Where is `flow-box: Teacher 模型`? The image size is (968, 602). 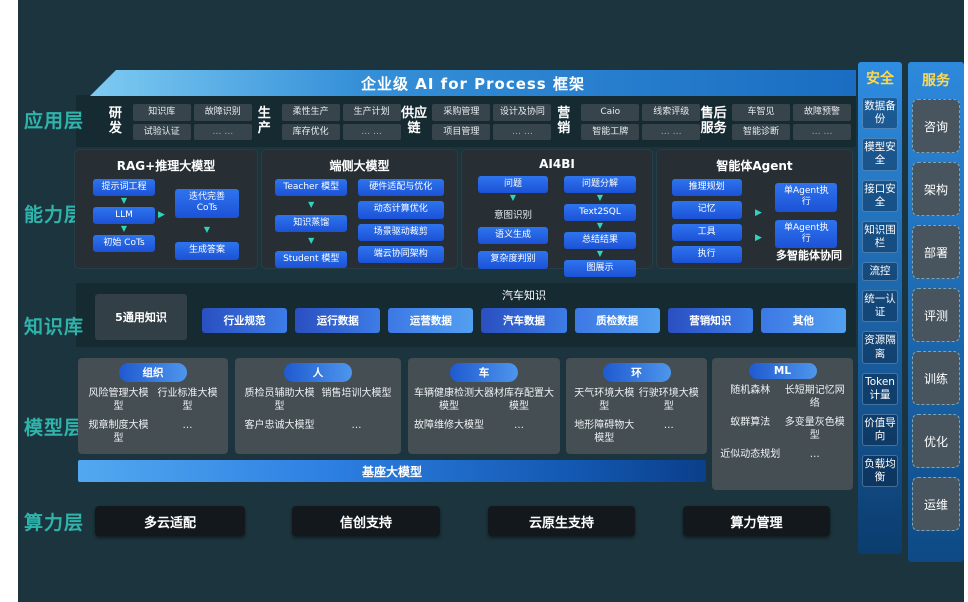 flow-box: Teacher 模型 is located at coordinates (311, 188).